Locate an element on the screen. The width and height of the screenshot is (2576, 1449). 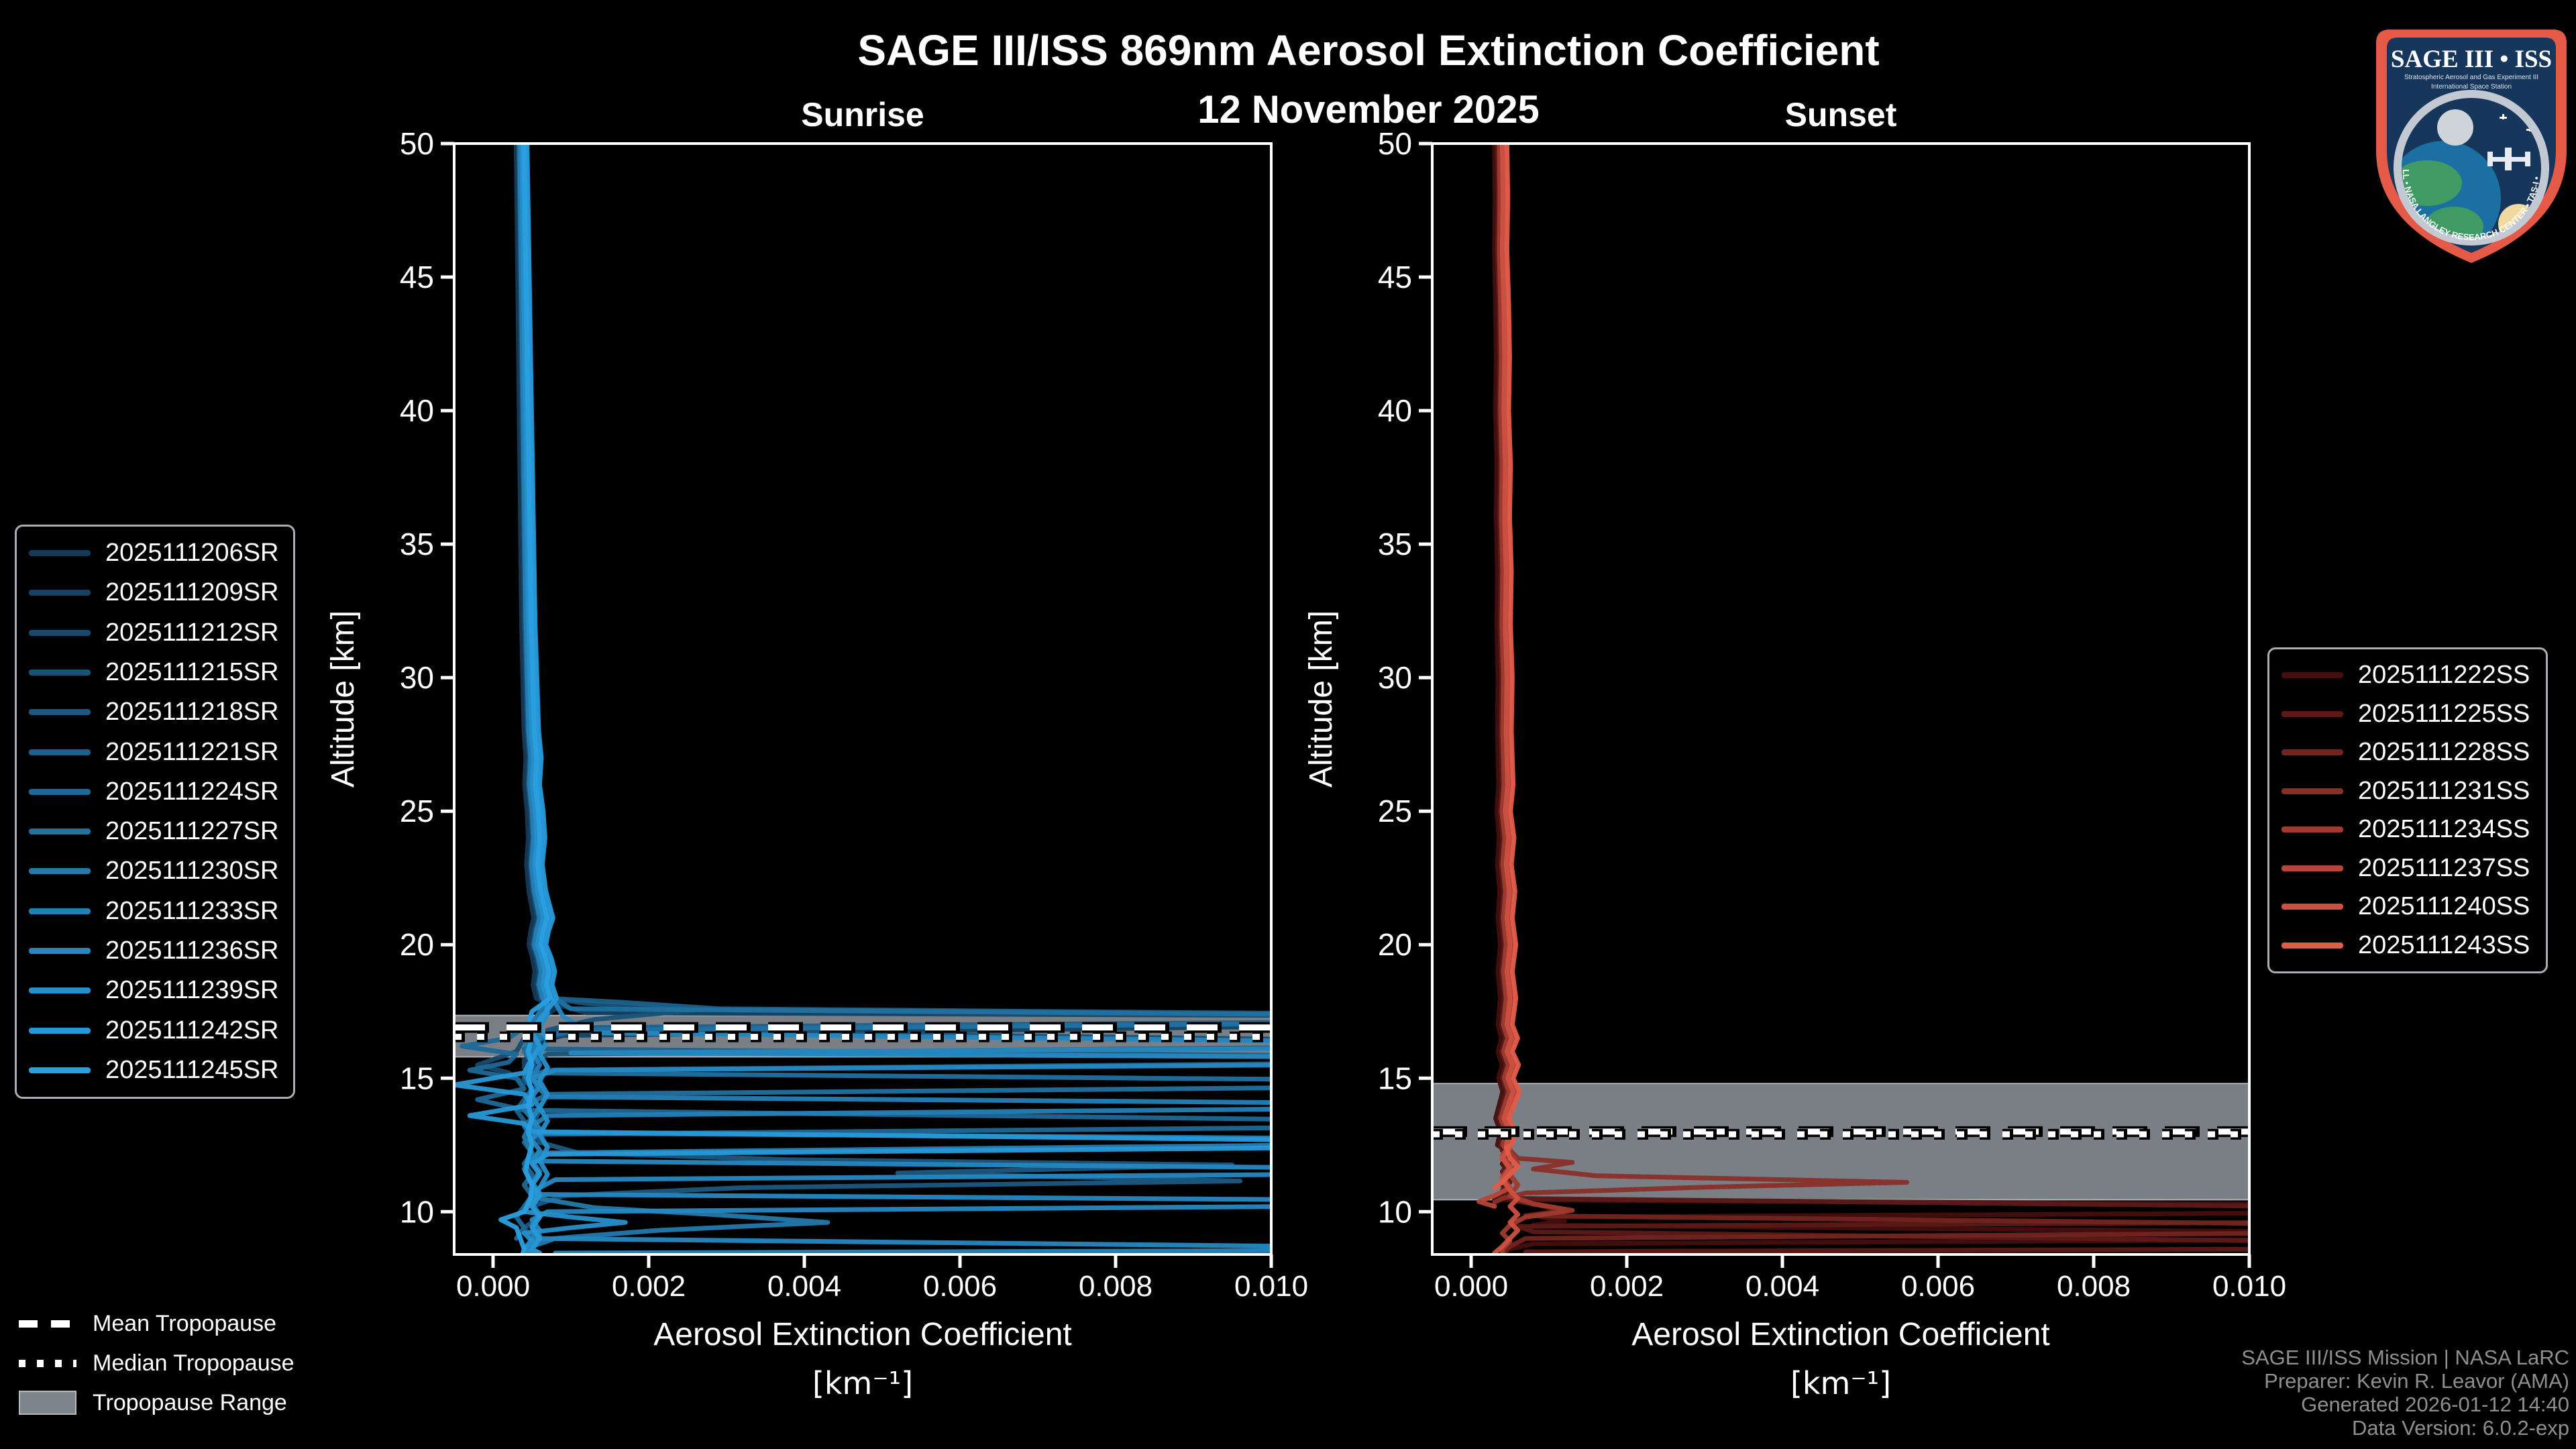
legend-item: 2025111242SR is located at coordinates (155, 1030).